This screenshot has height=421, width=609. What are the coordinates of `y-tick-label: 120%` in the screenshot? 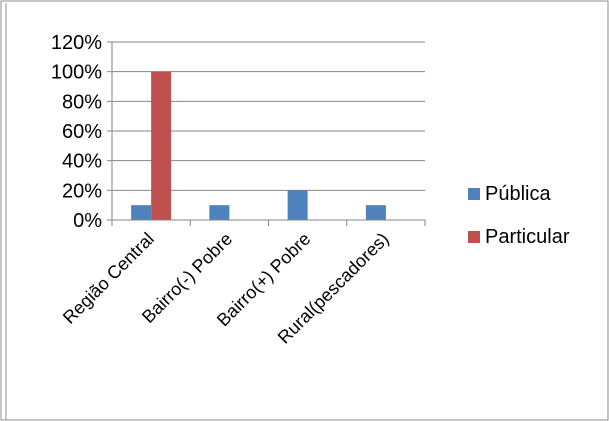 It's located at (76, 43).